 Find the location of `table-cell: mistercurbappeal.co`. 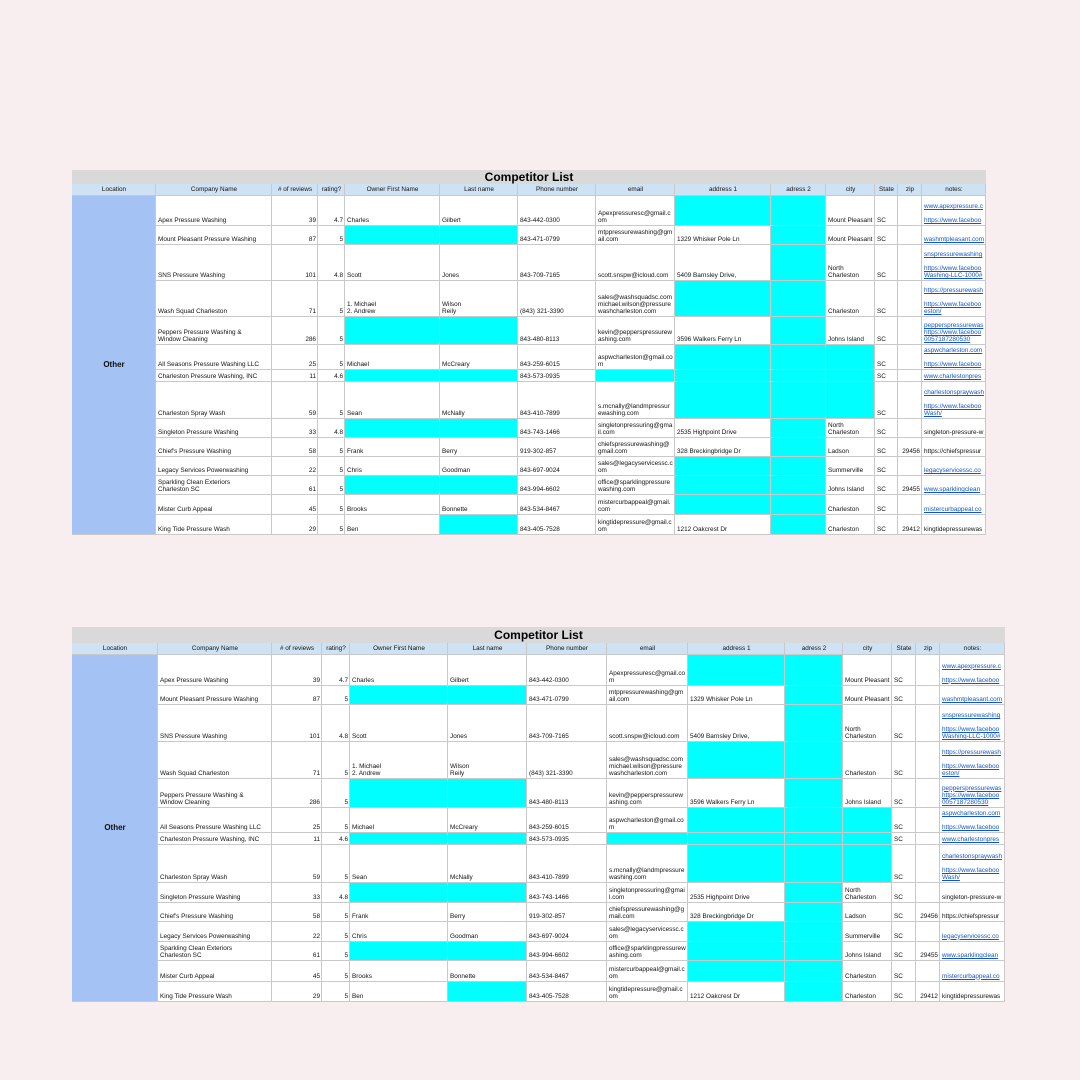

table-cell: mistercurbappeal.co is located at coordinates (954, 505).